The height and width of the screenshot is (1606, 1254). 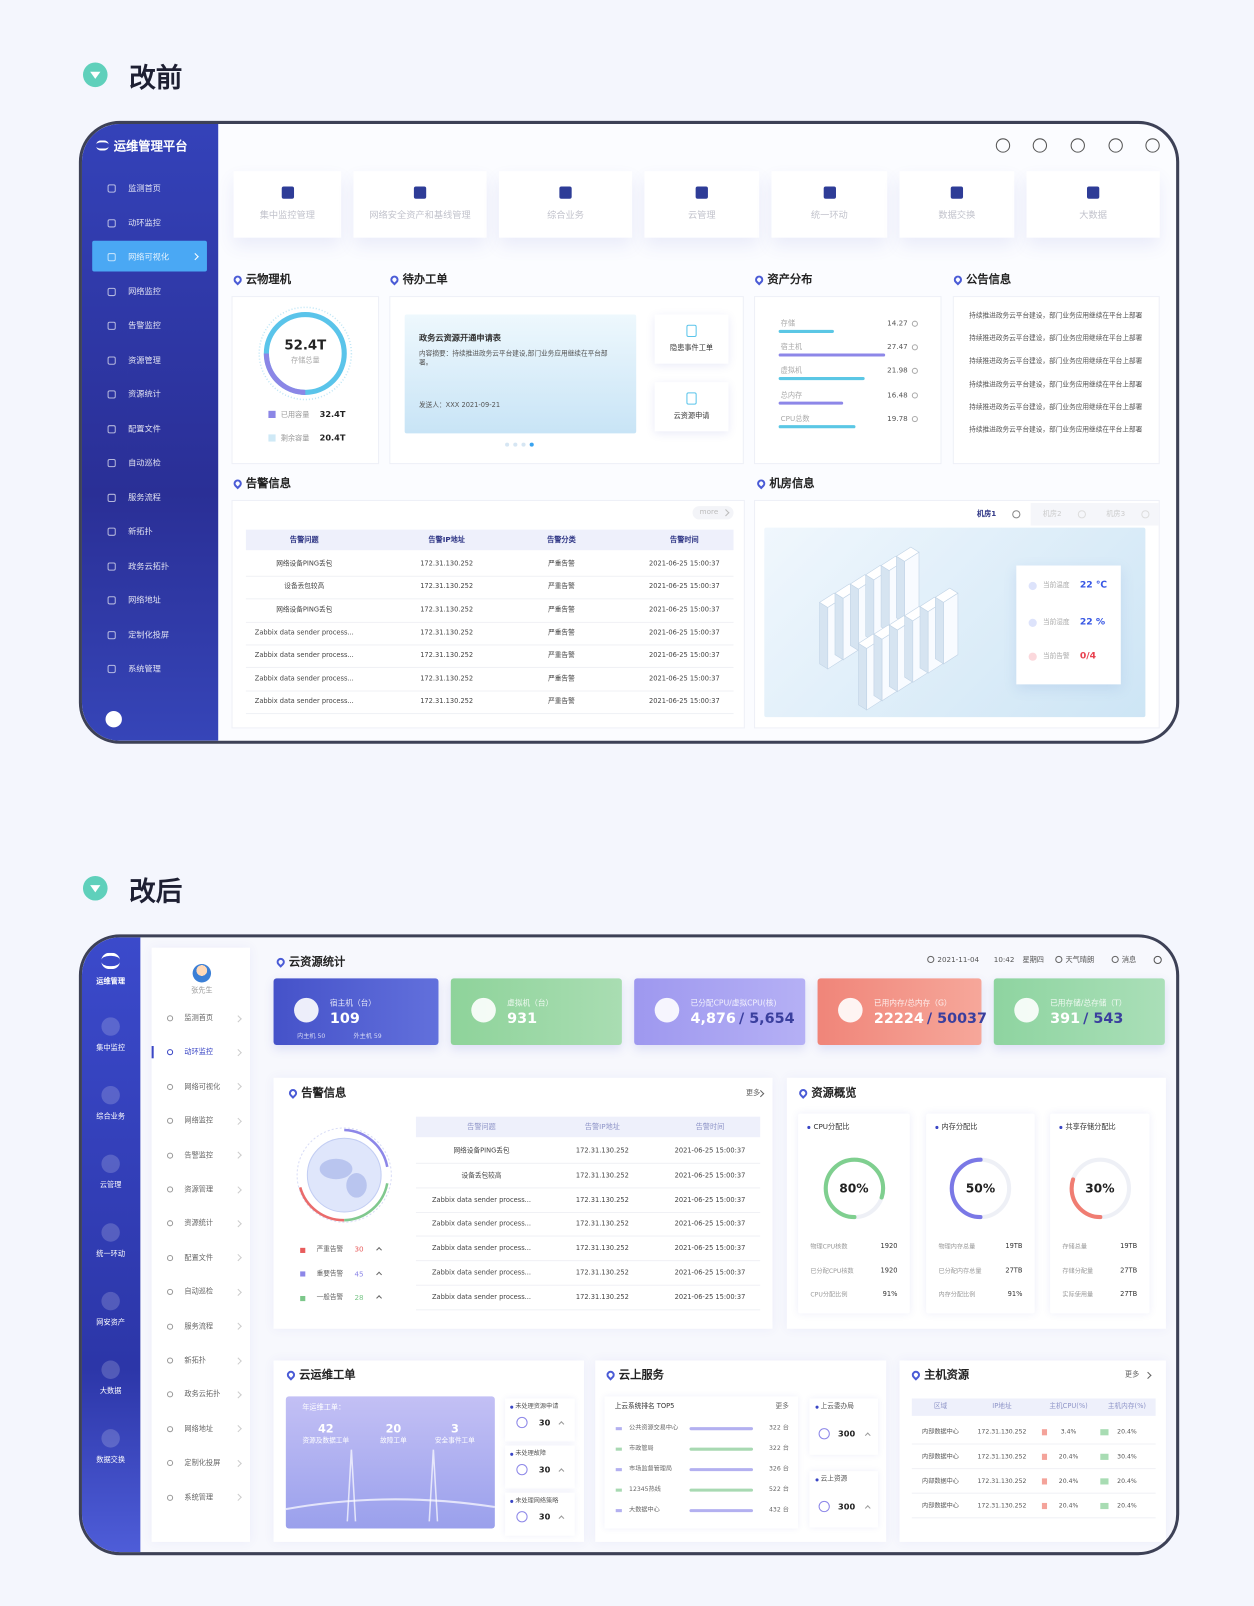 What do you see at coordinates (1033, 959) in the screenshot?
I see `header-weekday: 星期四` at bounding box center [1033, 959].